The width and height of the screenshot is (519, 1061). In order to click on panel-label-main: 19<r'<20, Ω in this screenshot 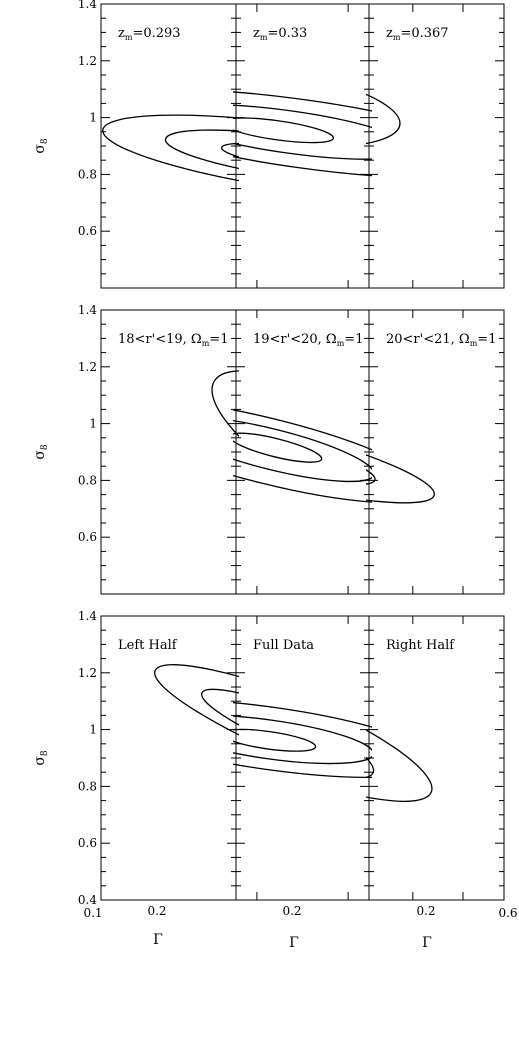, I will do `click(295, 339)`.